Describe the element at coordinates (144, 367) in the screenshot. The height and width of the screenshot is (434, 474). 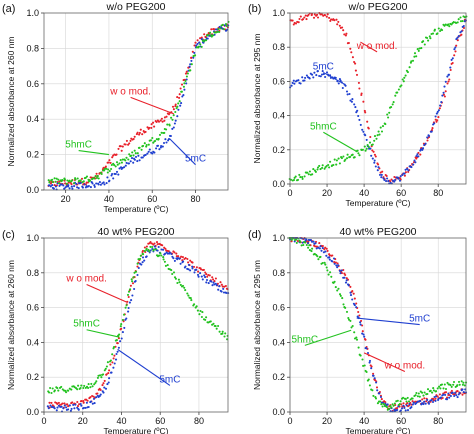
I see `annotation-pointer` at that location.